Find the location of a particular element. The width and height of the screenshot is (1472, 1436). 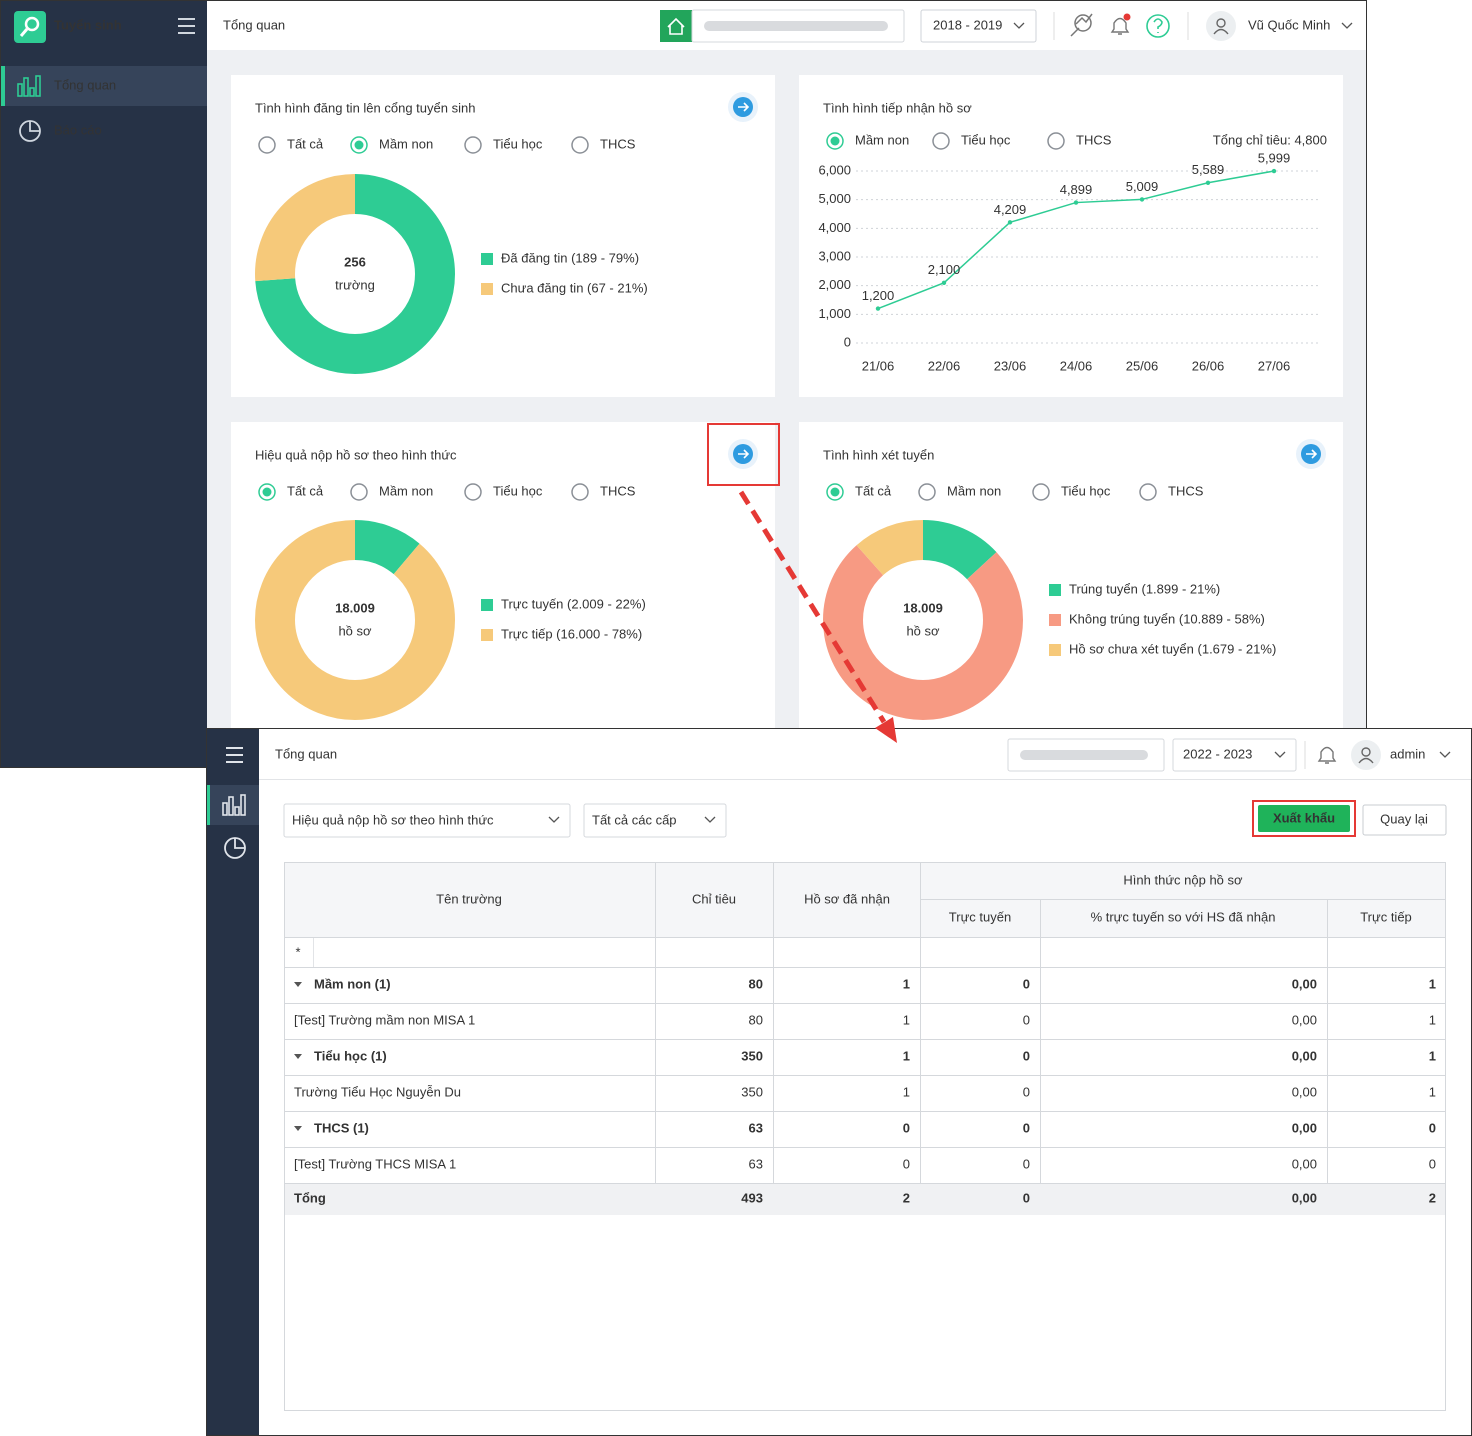

filter-value: Tất cả các cấp is located at coordinates (634, 819).